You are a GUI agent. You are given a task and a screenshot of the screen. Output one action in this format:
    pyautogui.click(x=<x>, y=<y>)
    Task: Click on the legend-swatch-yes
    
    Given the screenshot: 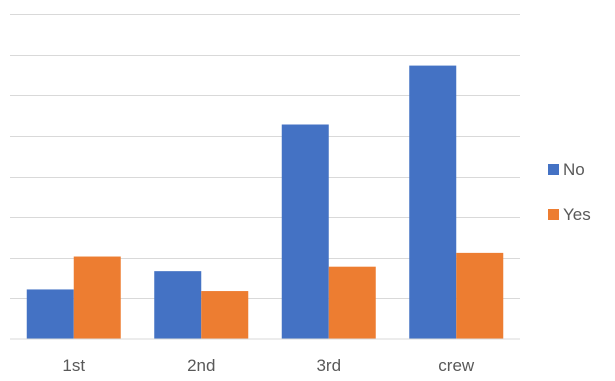 What is the action you would take?
    pyautogui.click(x=553, y=214)
    